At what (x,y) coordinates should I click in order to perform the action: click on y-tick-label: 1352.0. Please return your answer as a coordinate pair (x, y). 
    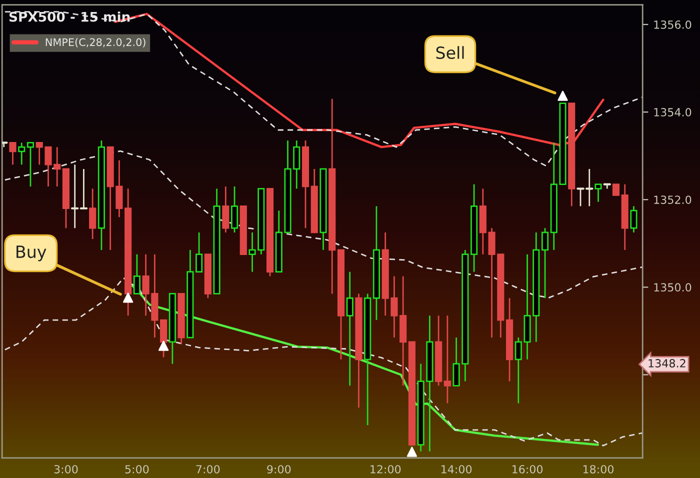
    Looking at the image, I should click on (673, 200).